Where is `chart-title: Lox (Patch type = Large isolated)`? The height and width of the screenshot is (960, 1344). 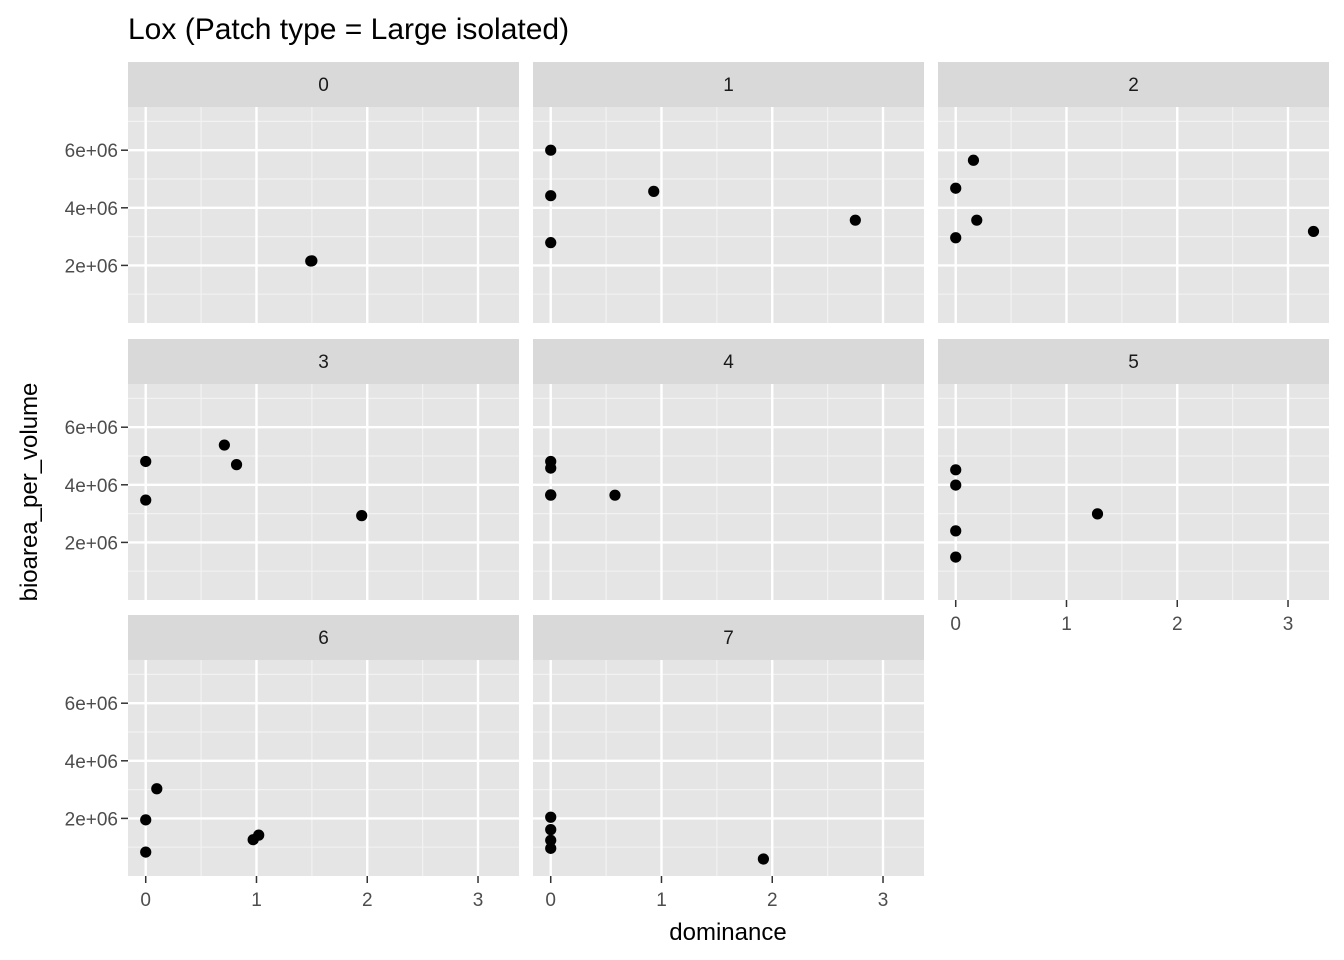
chart-title: Lox (Patch type = Large isolated) is located at coordinates (348, 29).